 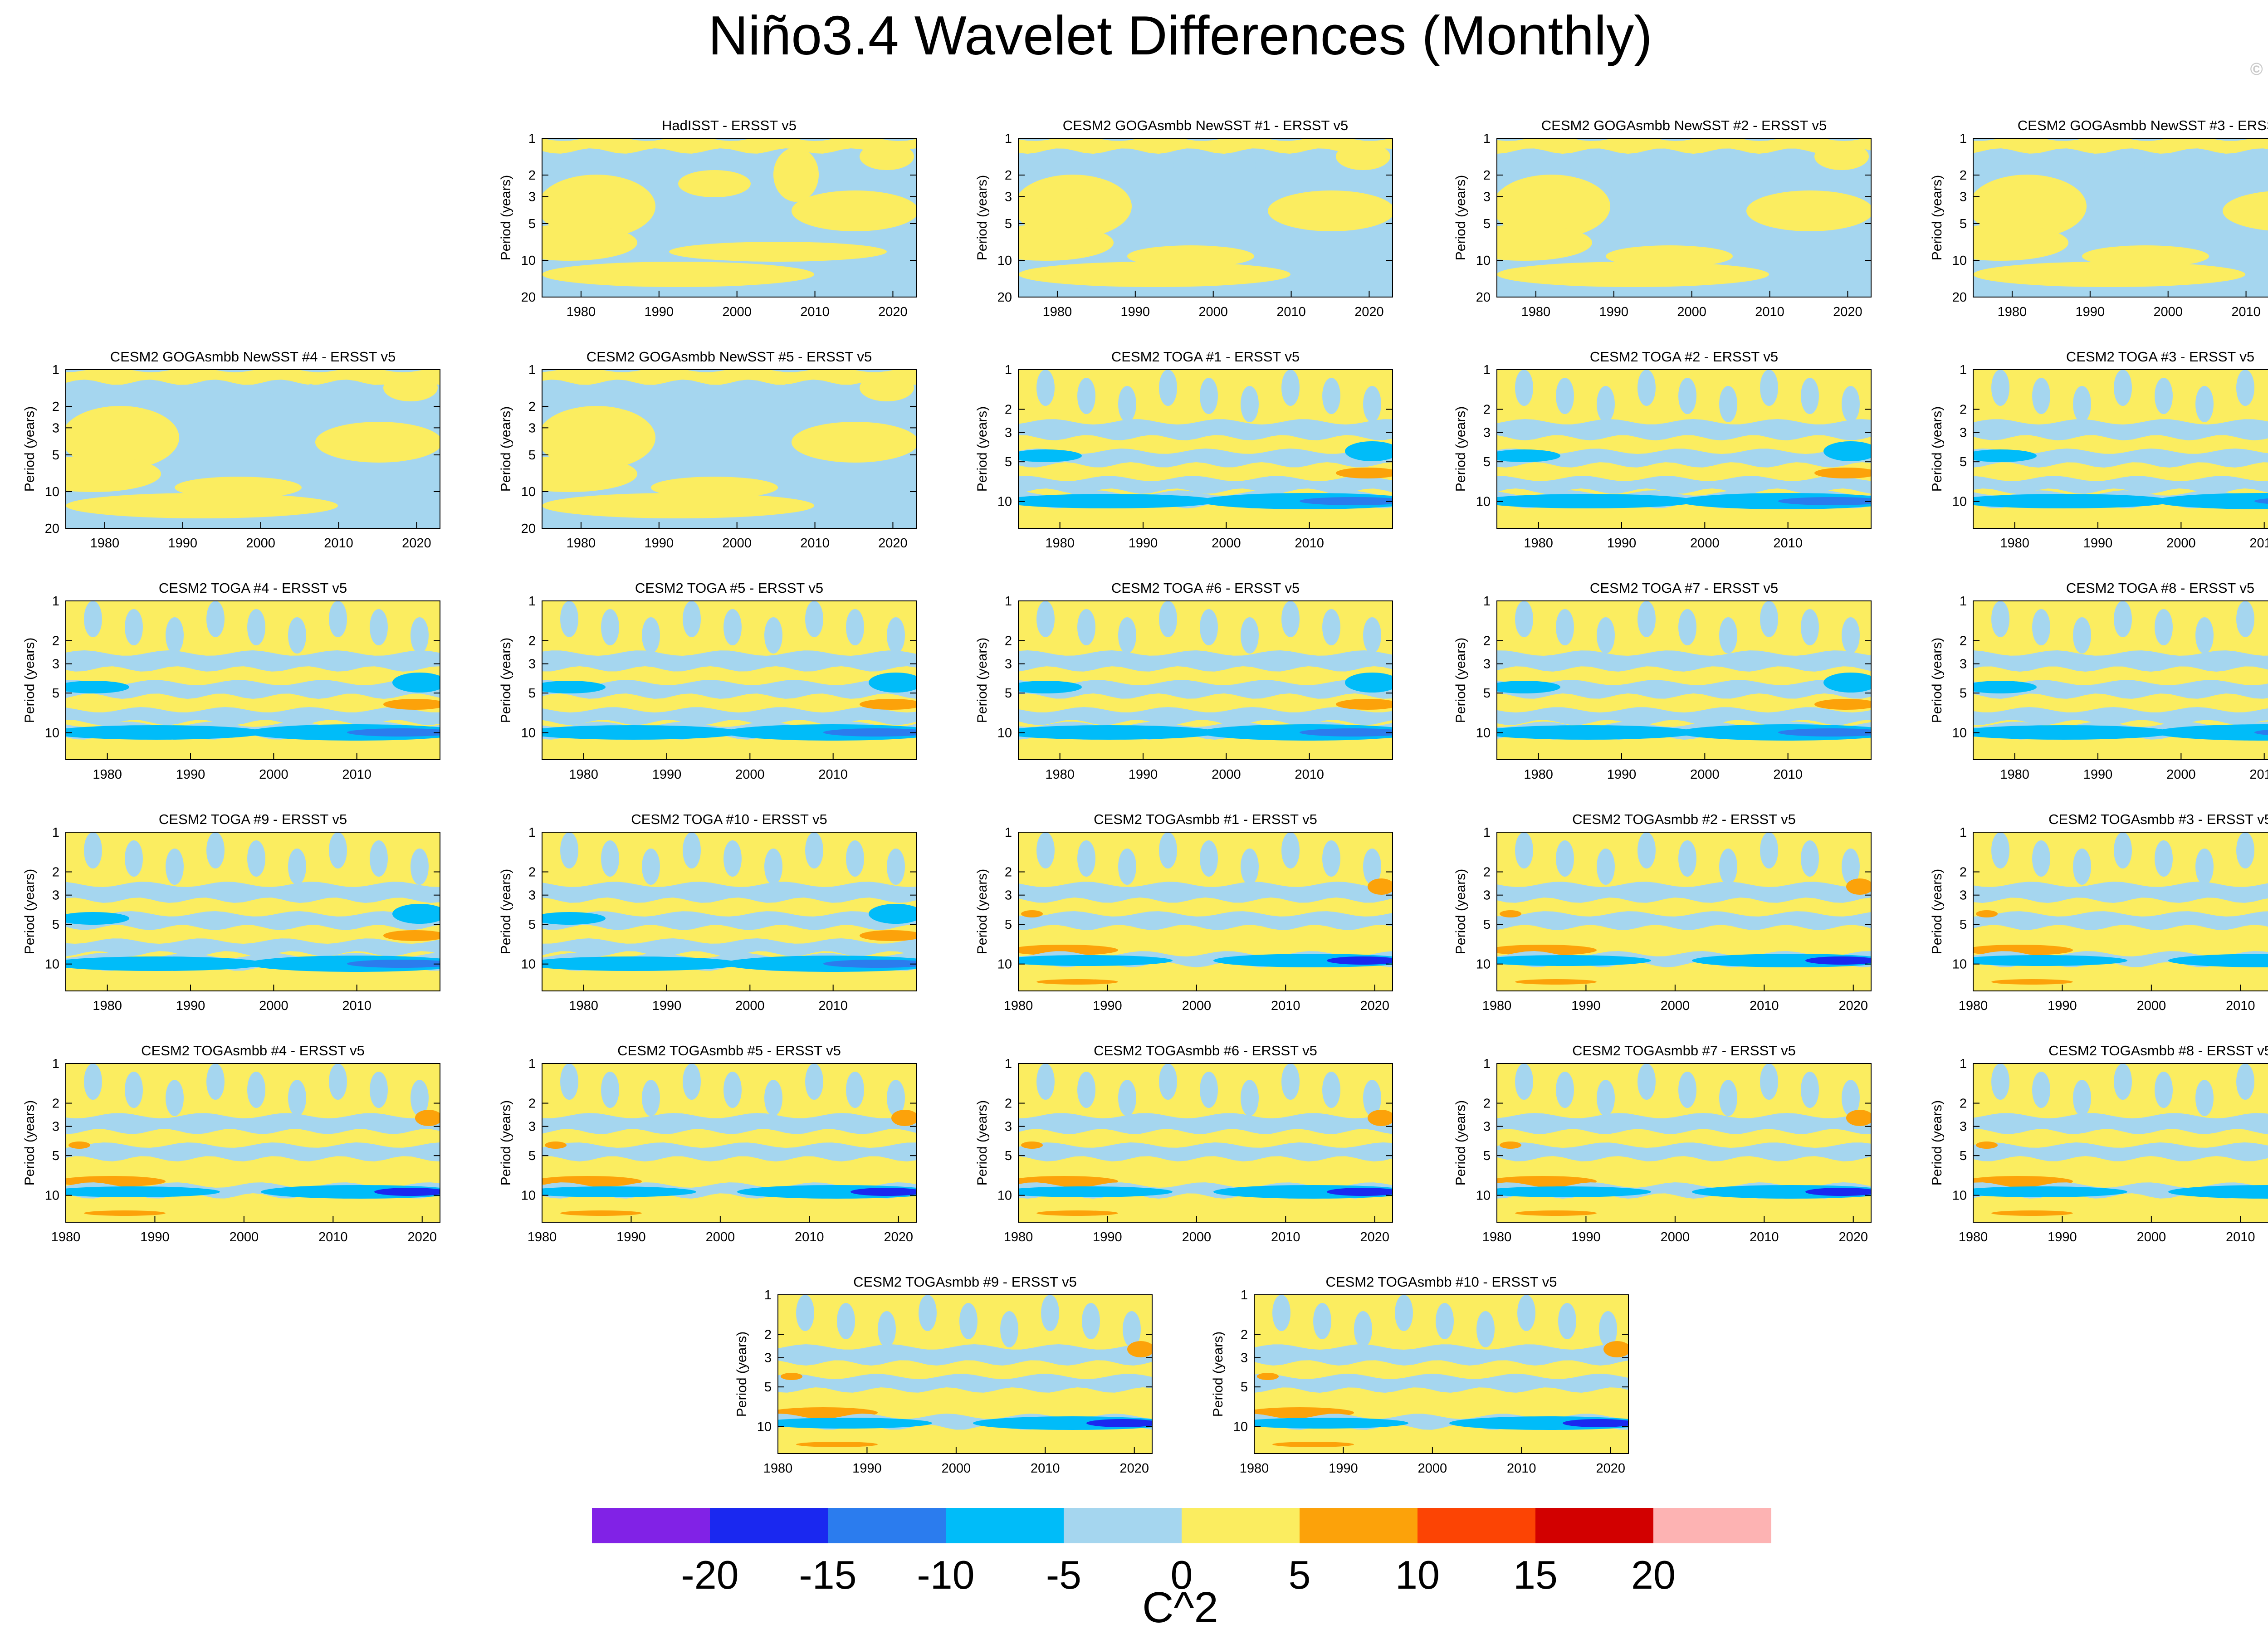 I want to click on panel-title: CESM2 TOGA #10 - ERSST v5, so click(x=729, y=819).